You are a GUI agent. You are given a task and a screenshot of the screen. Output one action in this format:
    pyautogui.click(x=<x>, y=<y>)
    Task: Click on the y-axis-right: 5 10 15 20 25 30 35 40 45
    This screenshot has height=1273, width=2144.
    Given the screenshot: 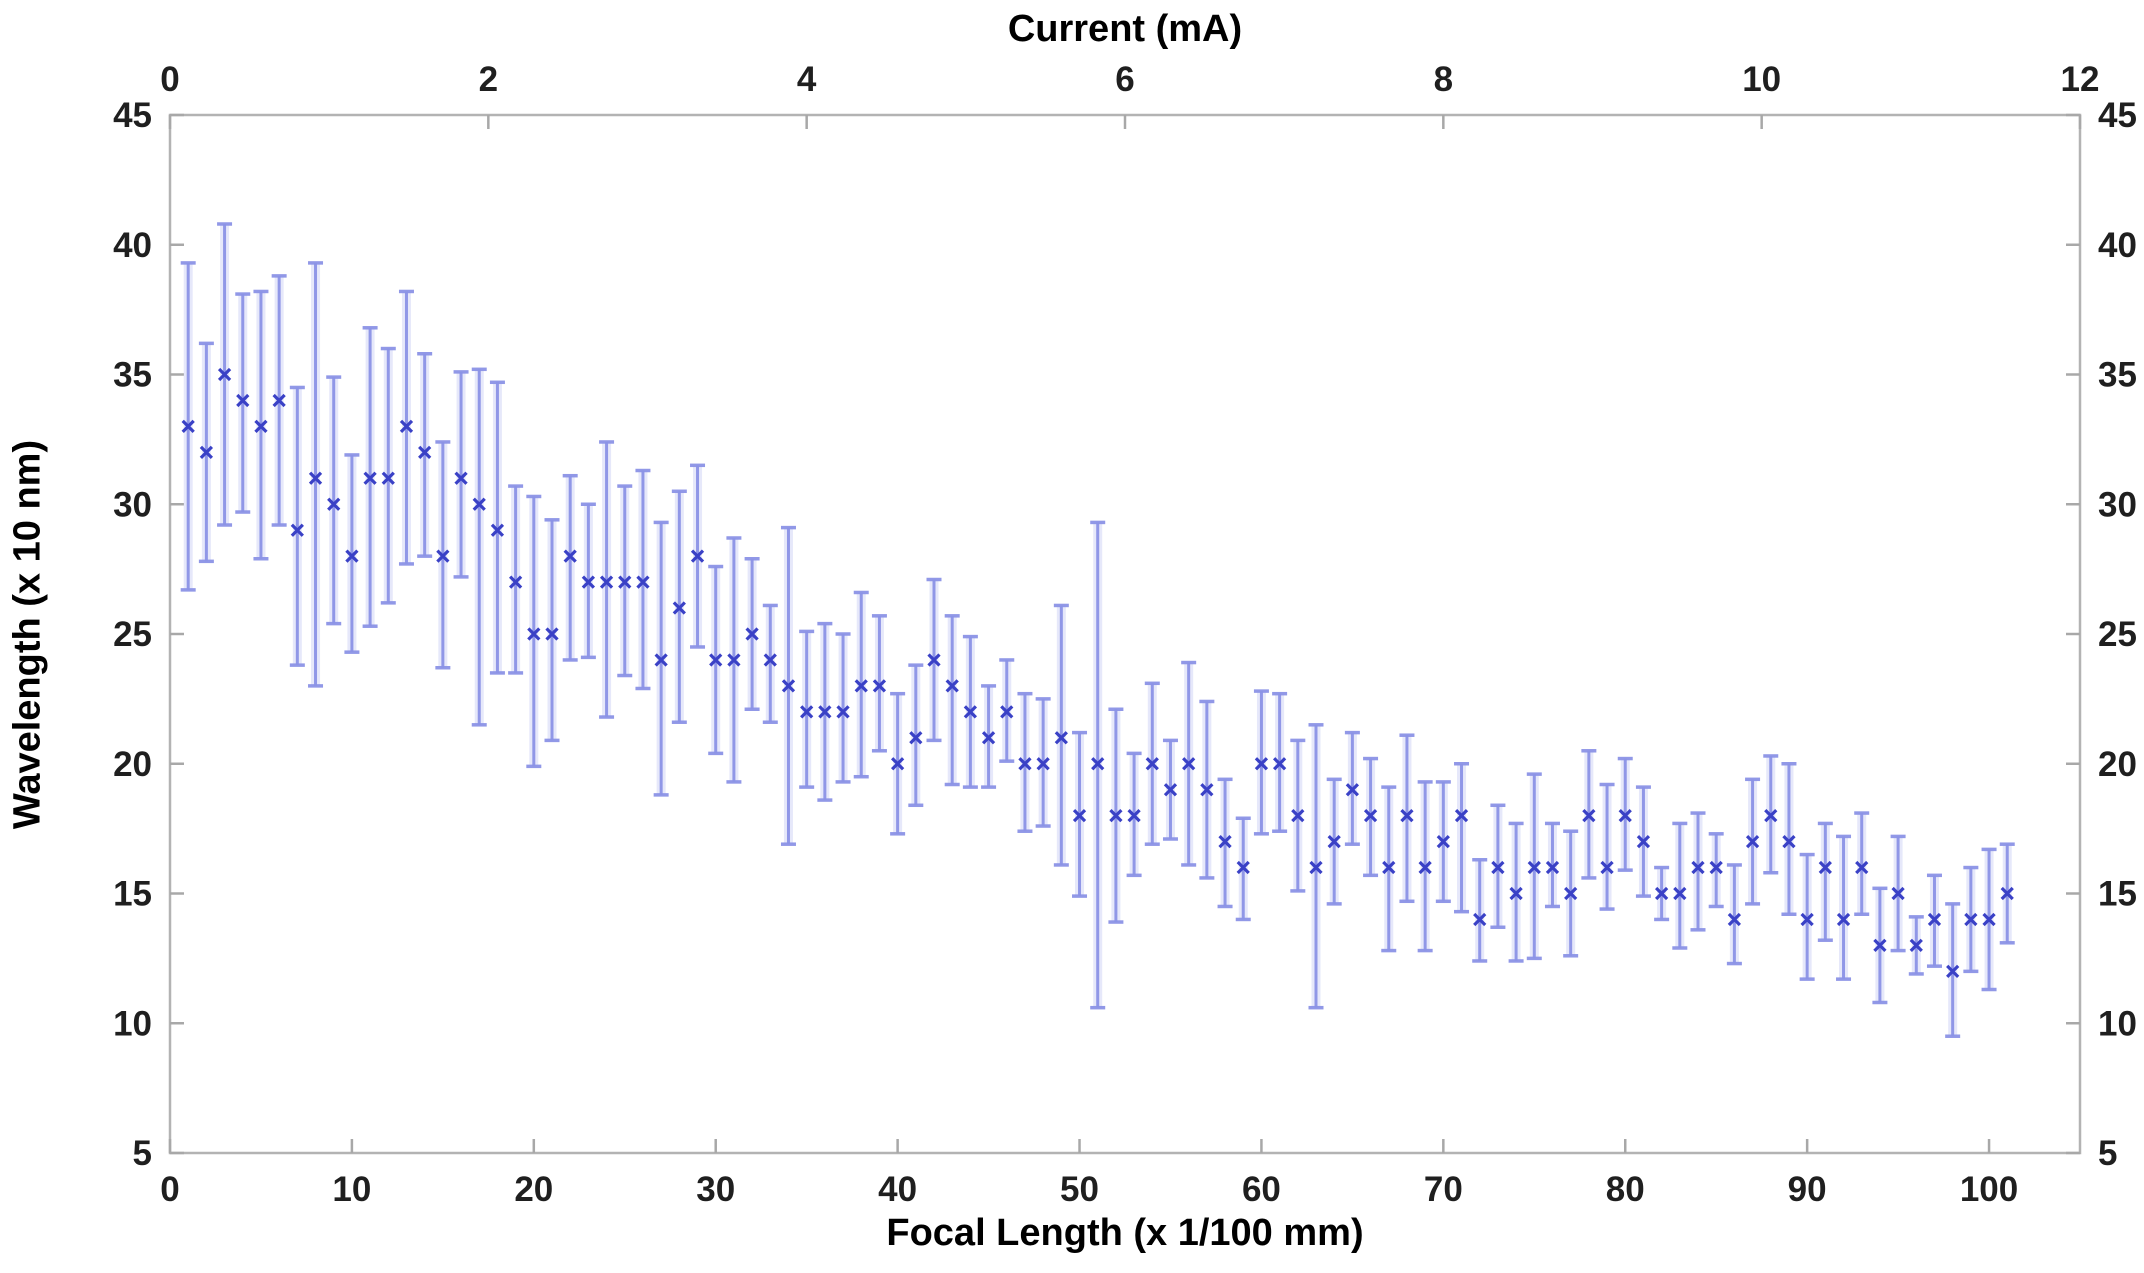 What is the action you would take?
    pyautogui.click(x=2101, y=634)
    